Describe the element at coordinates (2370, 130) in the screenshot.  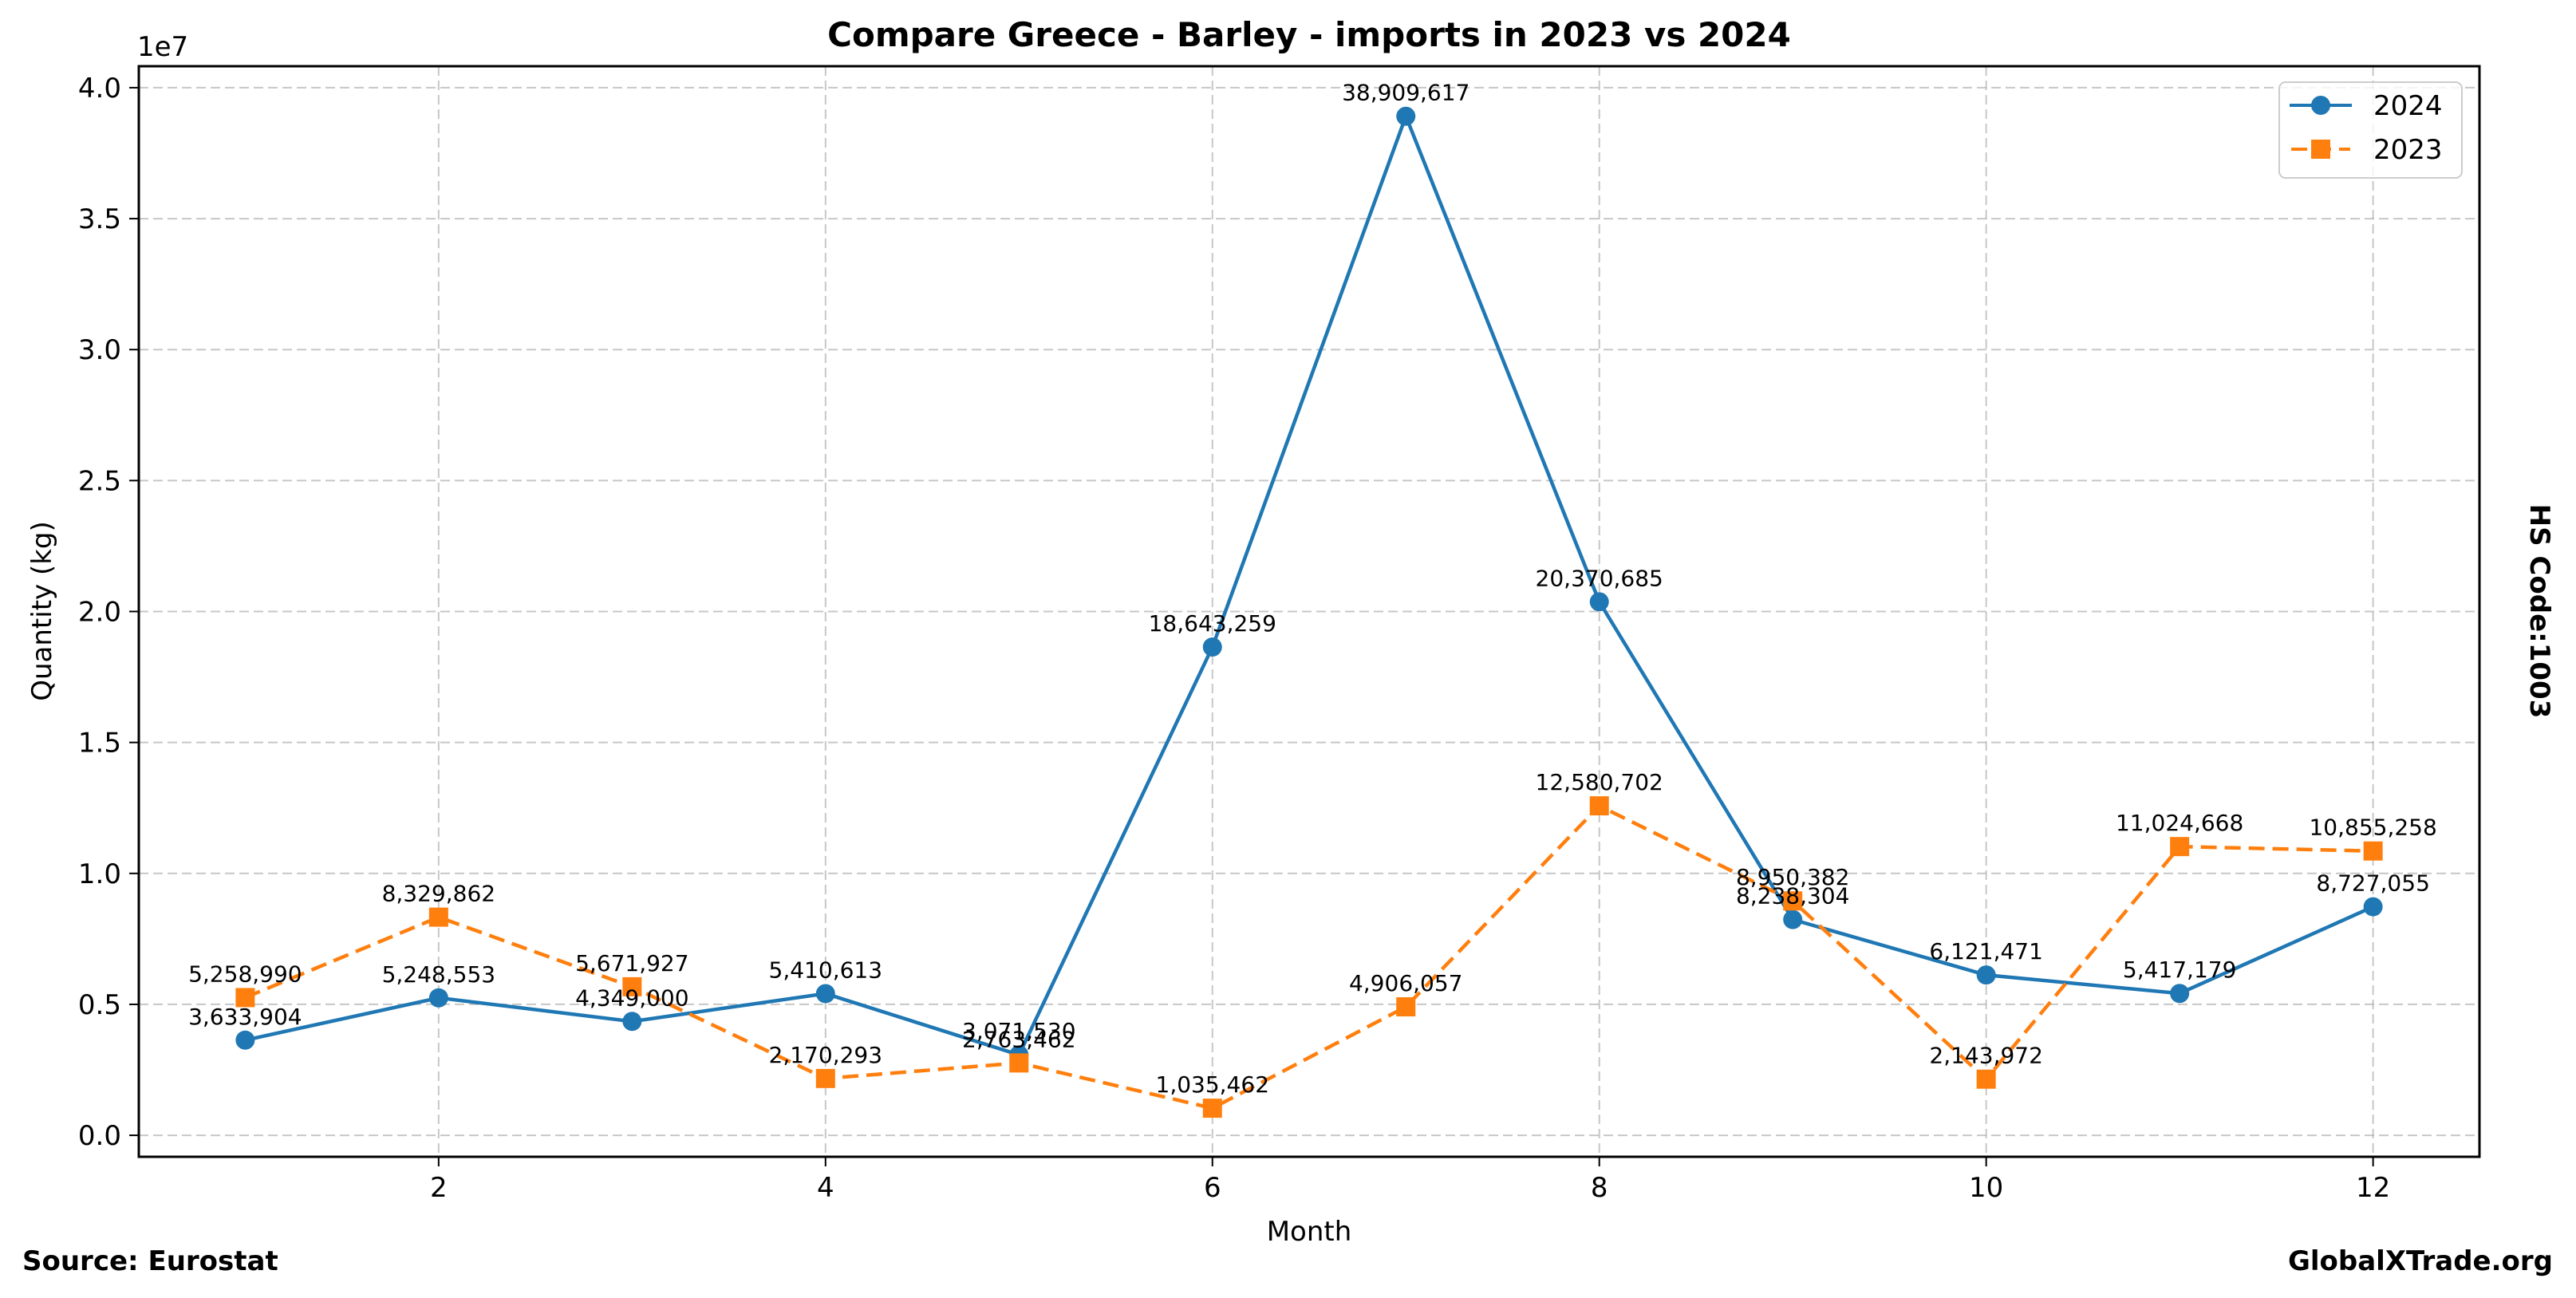
I see `legend: 2024 2023` at that location.